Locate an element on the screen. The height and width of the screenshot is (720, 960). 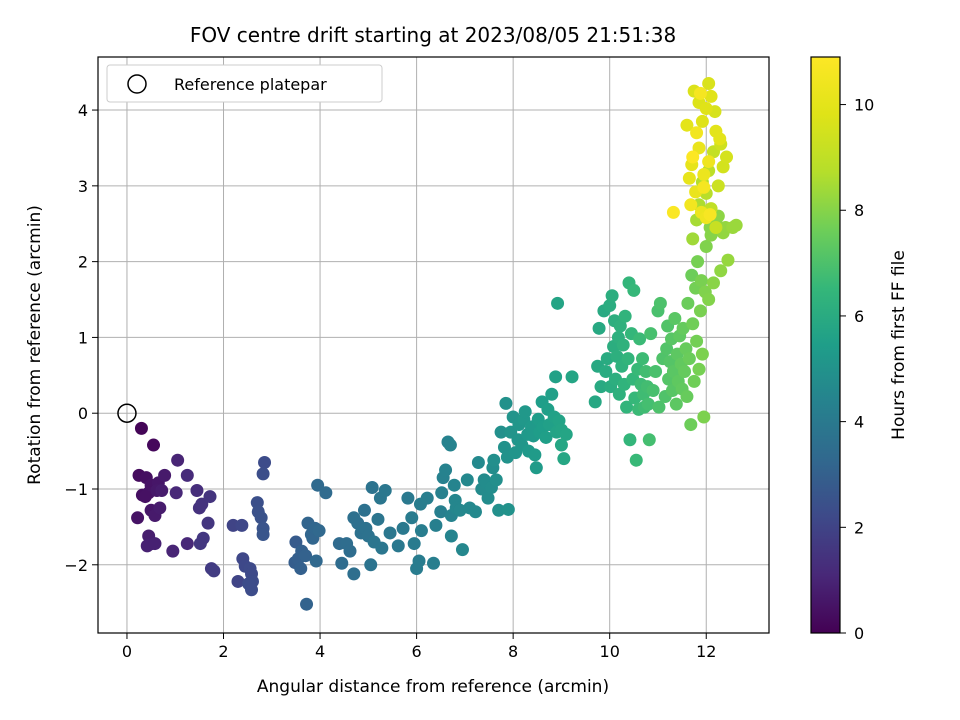
legend-marker-icon is located at coordinates (137, 84).